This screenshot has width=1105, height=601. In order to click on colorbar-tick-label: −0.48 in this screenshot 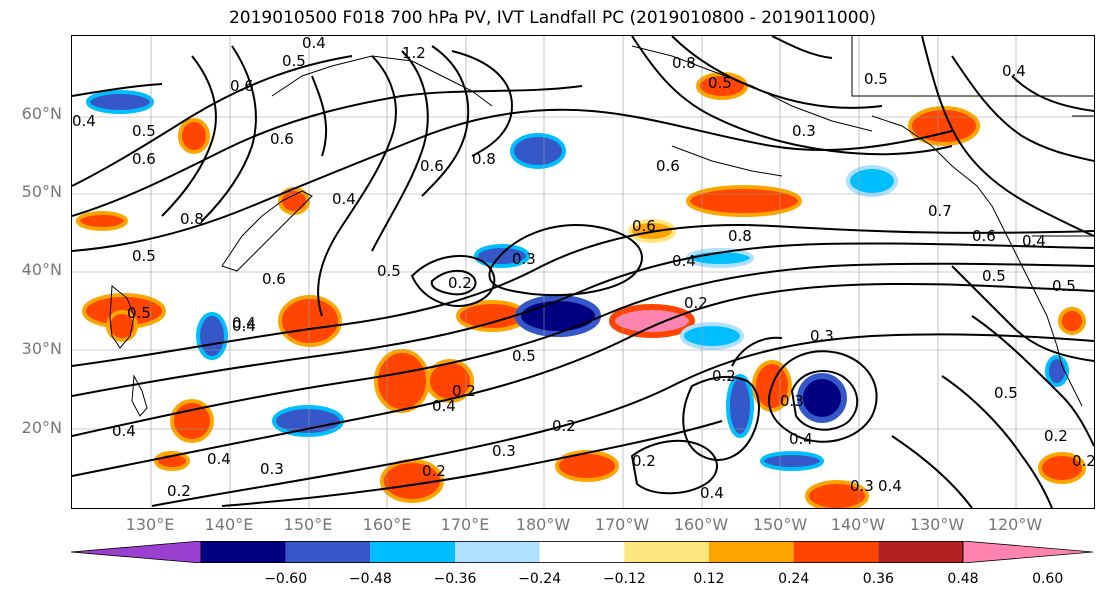, I will do `click(370, 579)`.